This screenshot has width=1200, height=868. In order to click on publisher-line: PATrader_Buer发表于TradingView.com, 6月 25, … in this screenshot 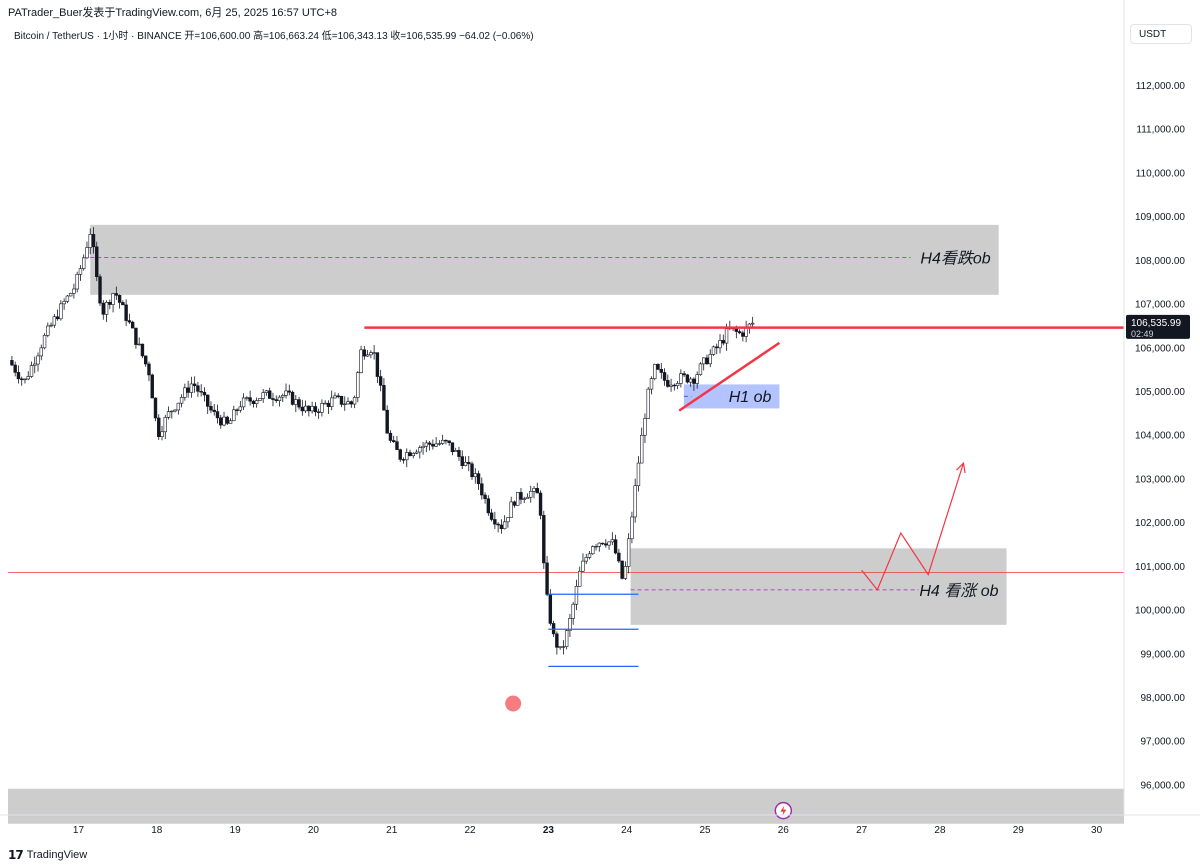, I will do `click(173, 13)`.